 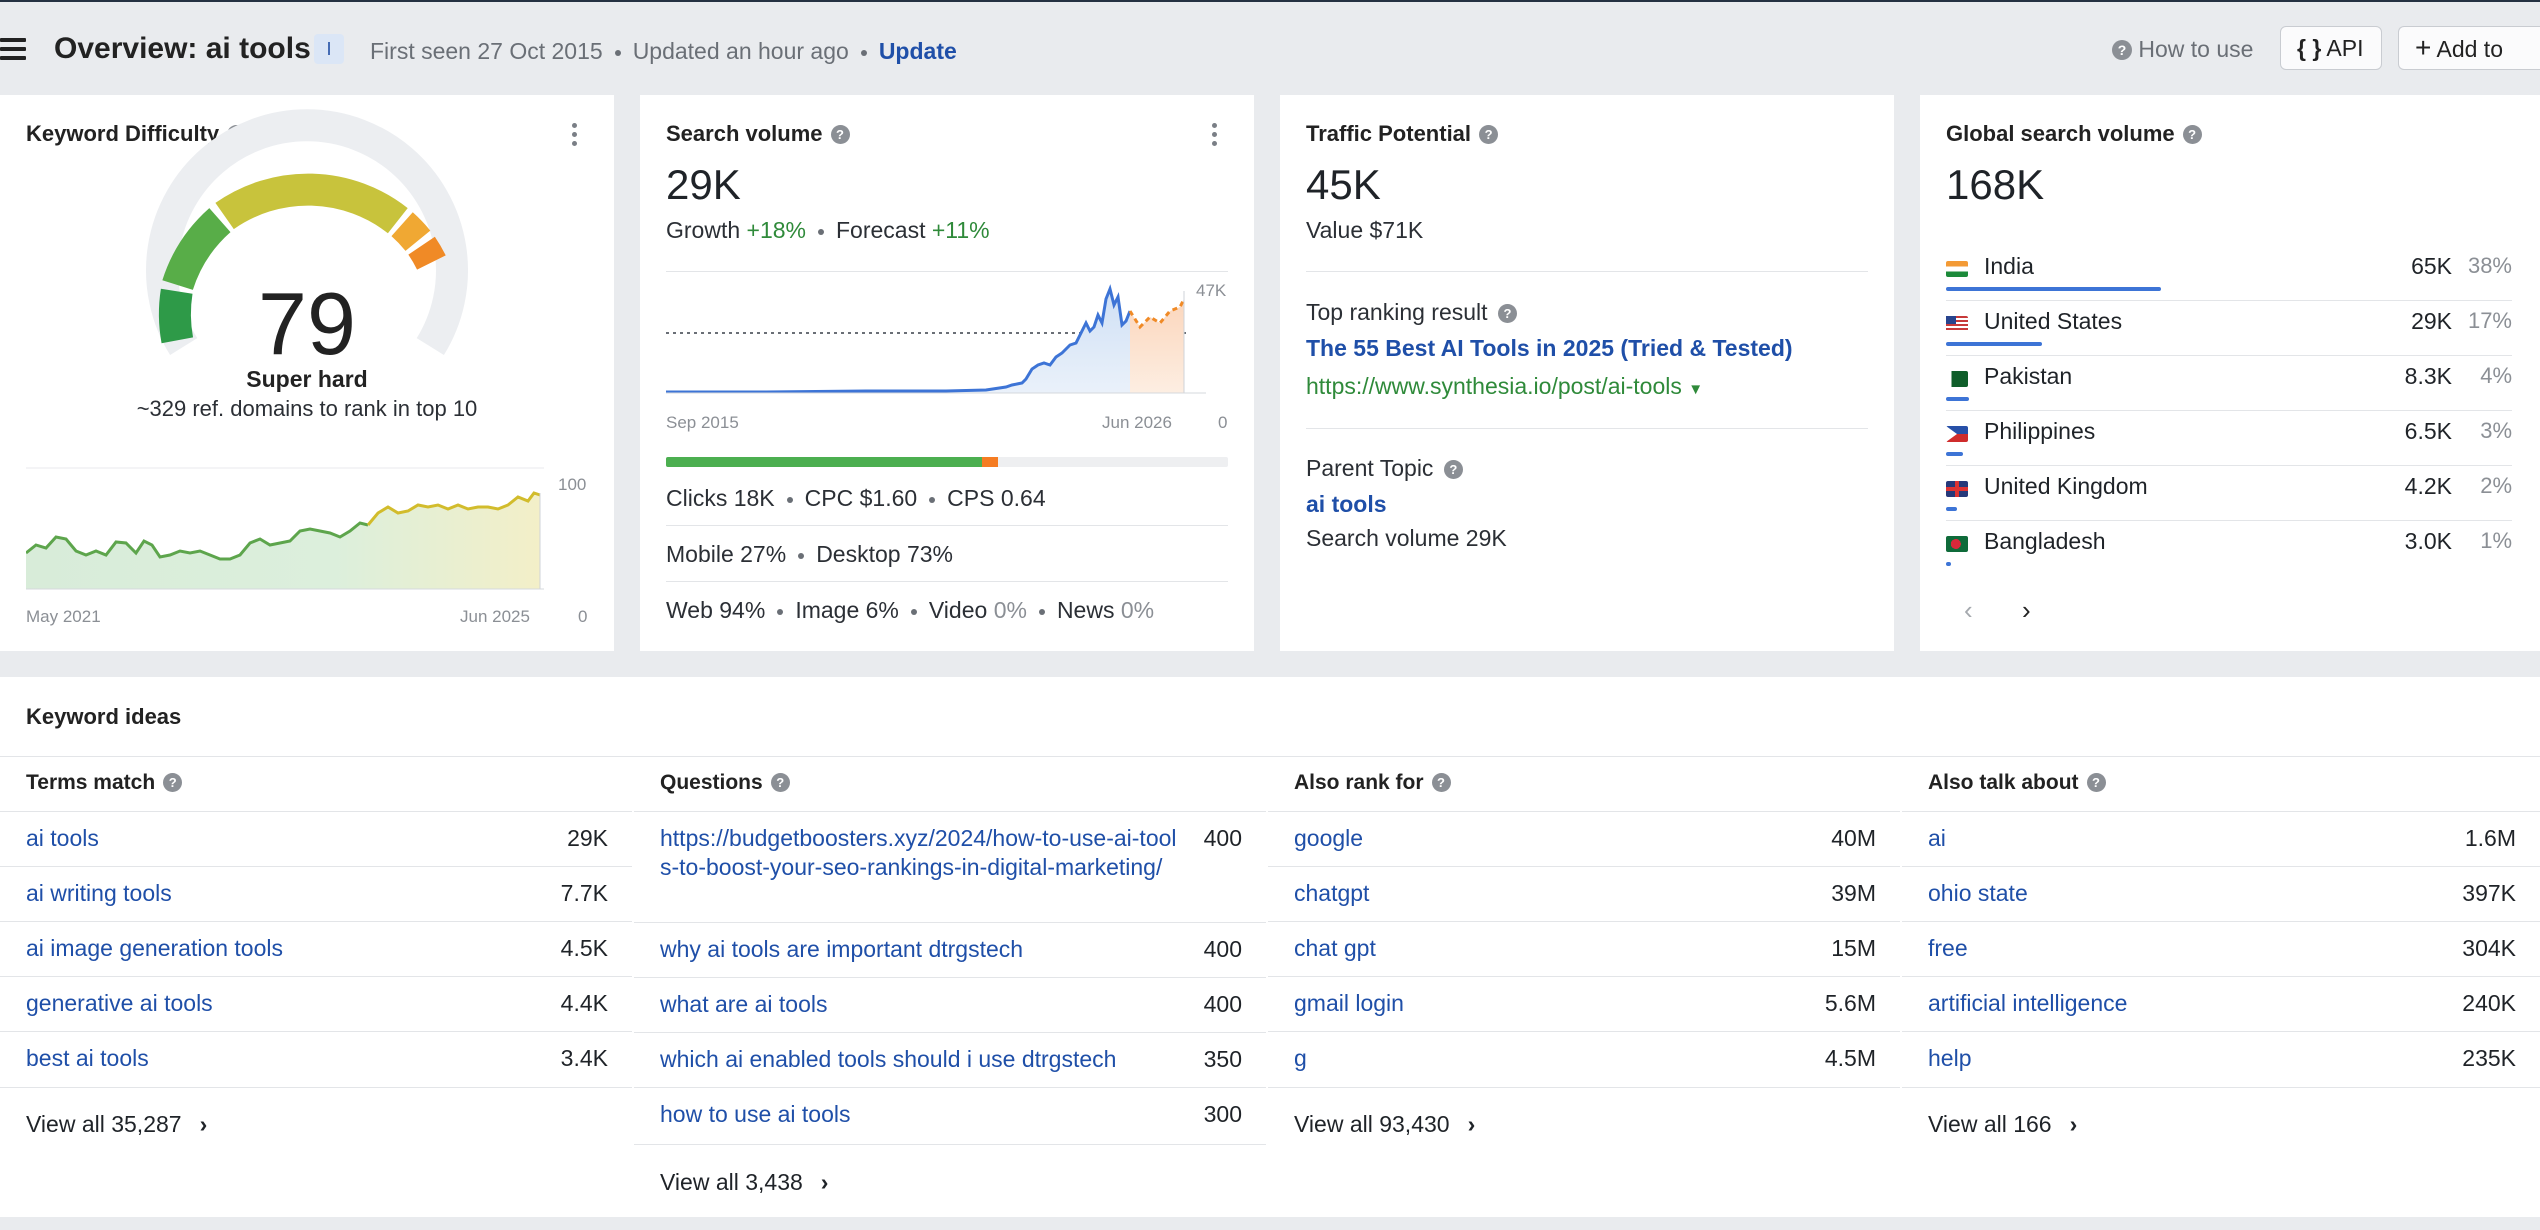 I want to click on keyword-link: what are ai tools, so click(x=744, y=1004).